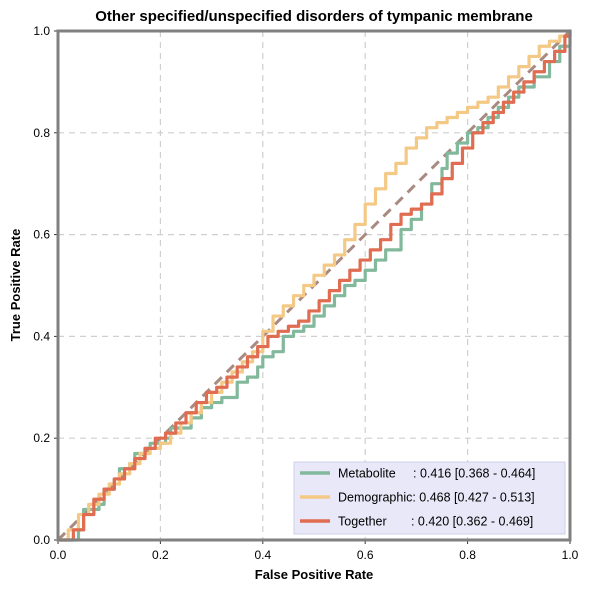 The image size is (591, 597). I want to click on y-tick-label: 0.6, so click(41, 235).